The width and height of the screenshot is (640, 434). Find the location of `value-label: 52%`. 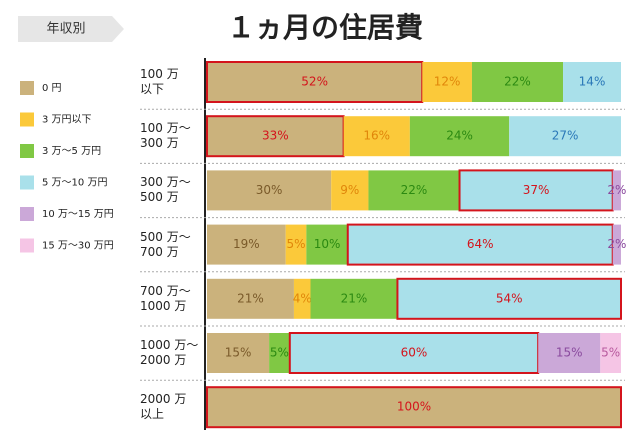

value-label: 52% is located at coordinates (314, 82).